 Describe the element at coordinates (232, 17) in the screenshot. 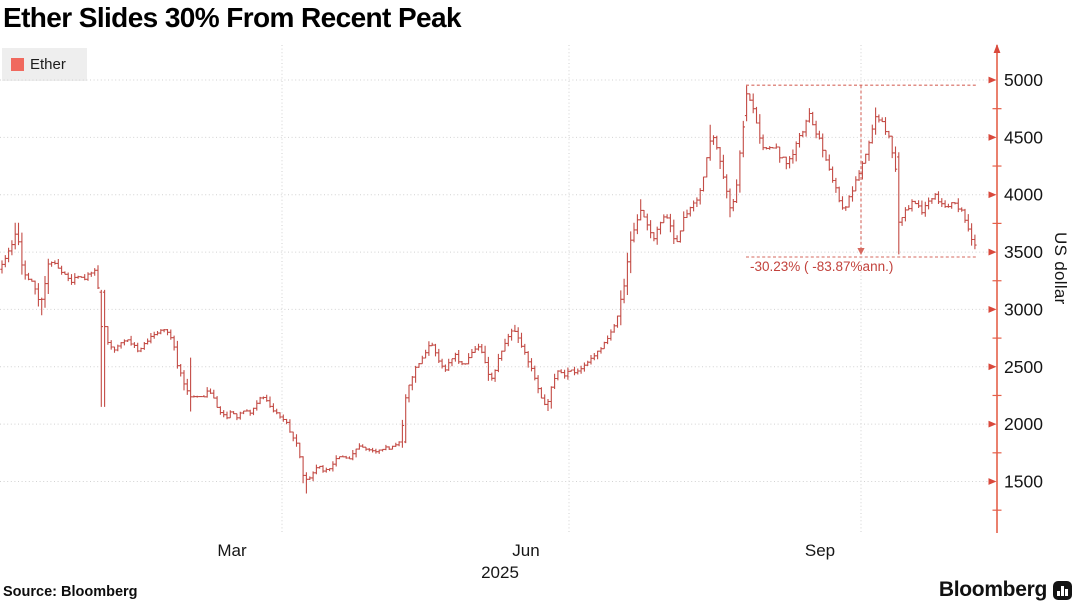

I see `page-title: Ether Slides 30% From Recent Peak` at that location.